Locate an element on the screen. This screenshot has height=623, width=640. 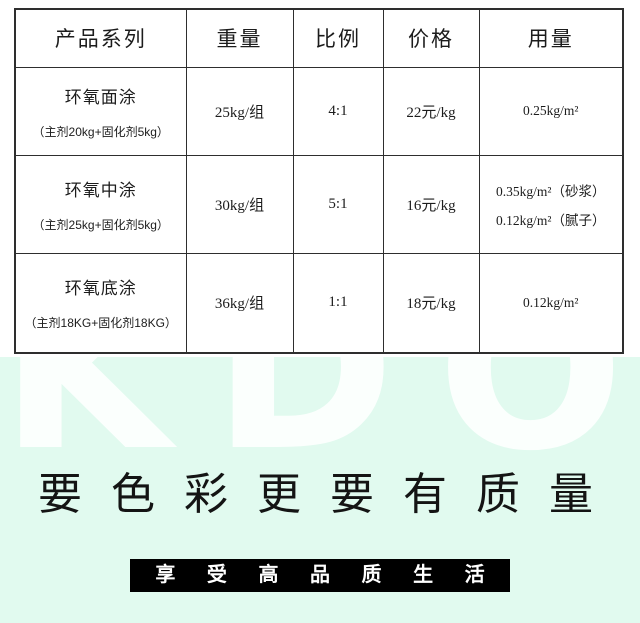
header-price: 价格 is located at coordinates (431, 38).